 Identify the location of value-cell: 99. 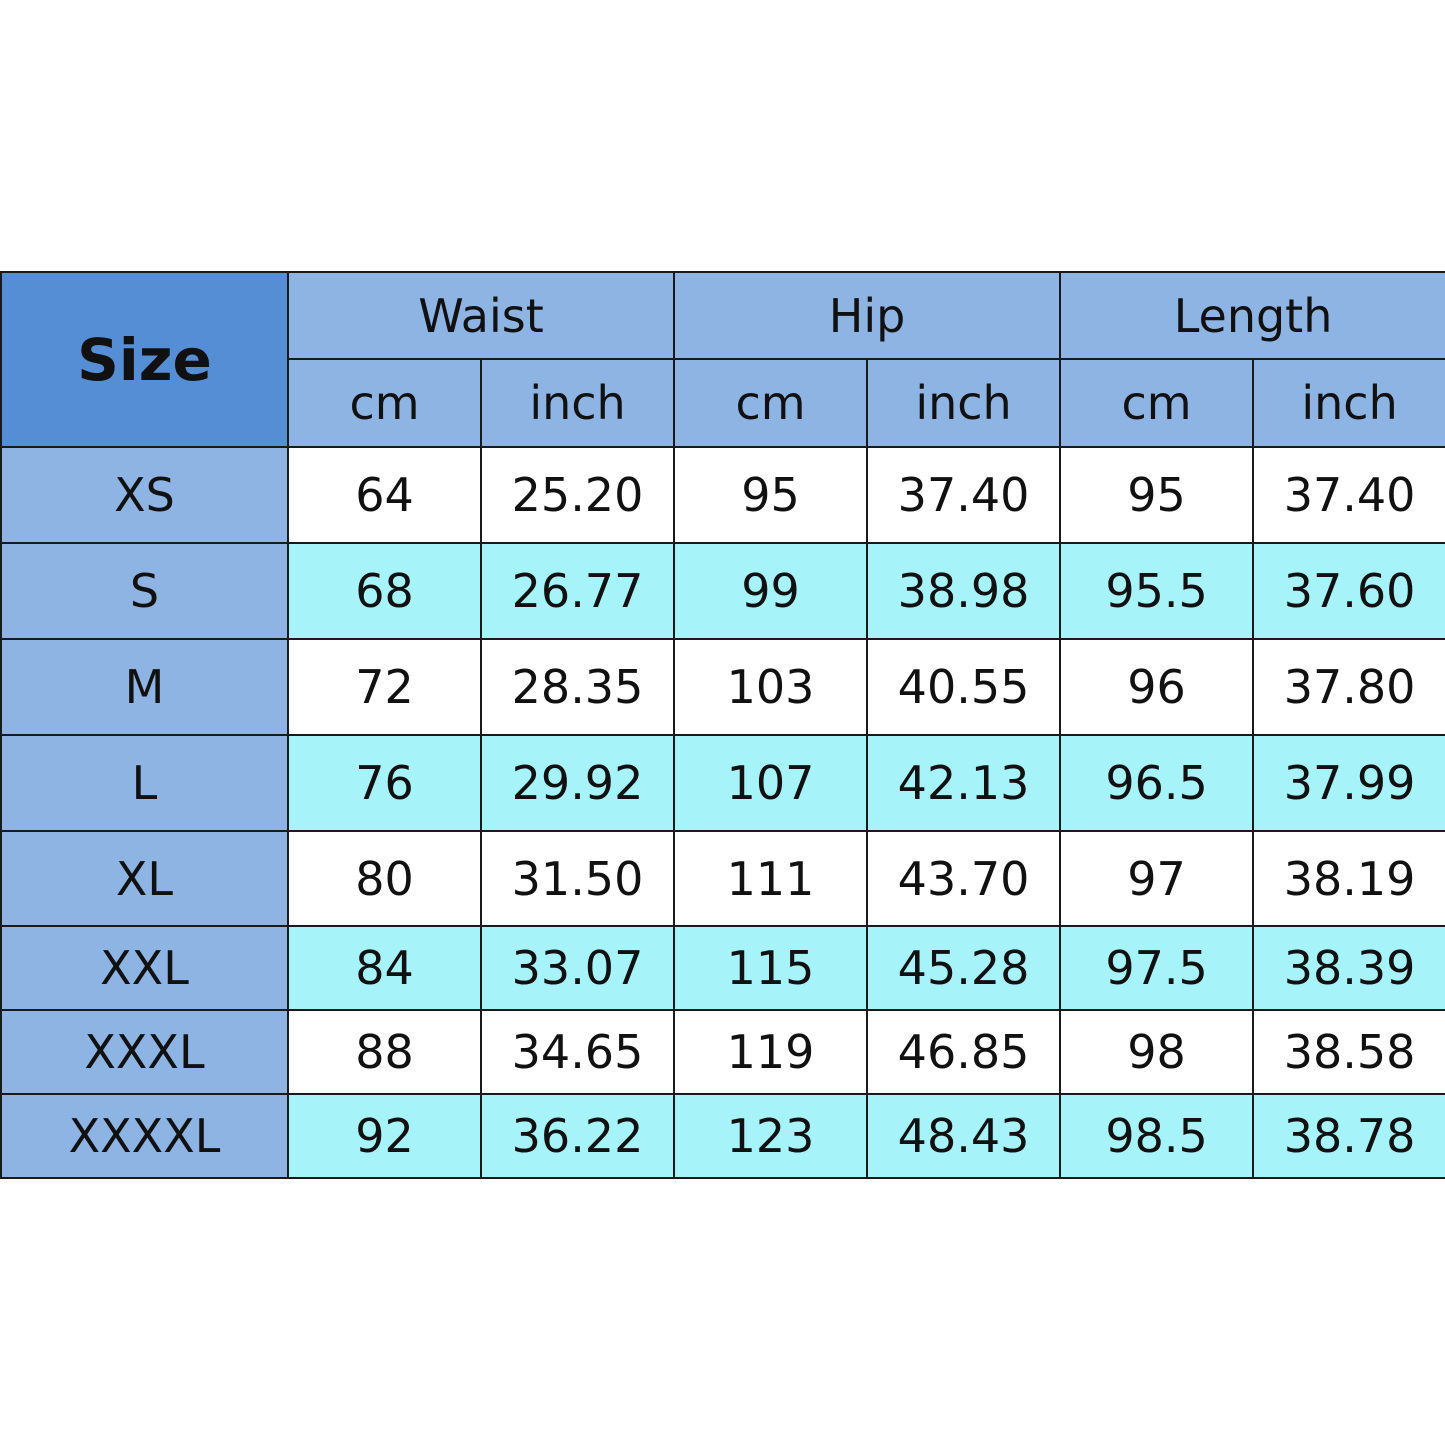
(771, 591).